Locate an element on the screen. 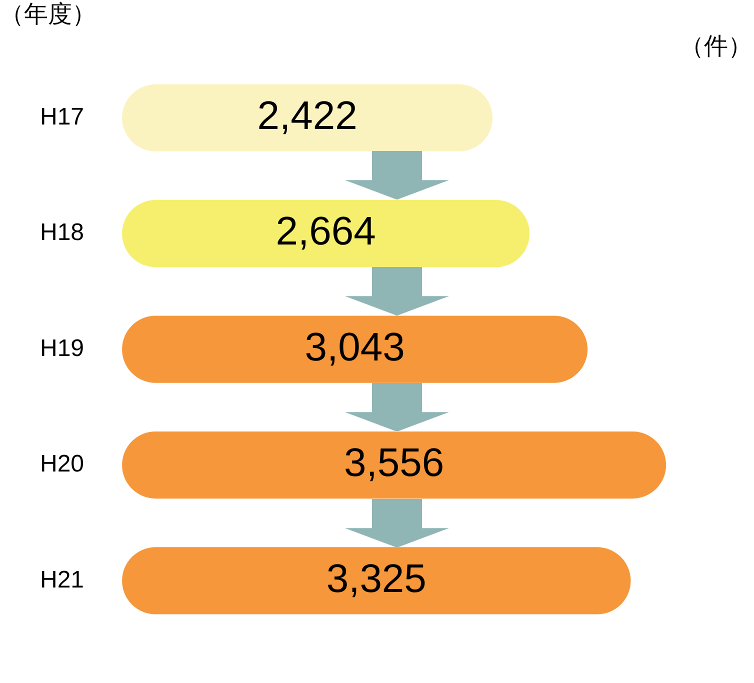 The height and width of the screenshot is (683, 754). data-label: 3,556 is located at coordinates (394, 463).